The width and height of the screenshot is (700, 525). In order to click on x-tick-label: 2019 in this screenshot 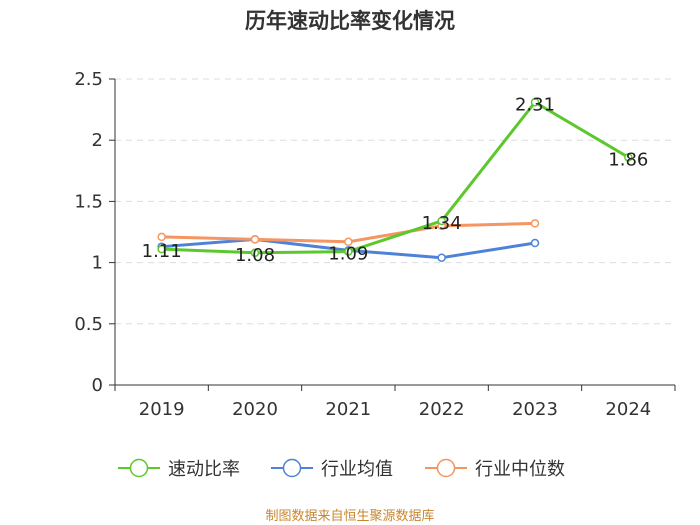, I will do `click(162, 409)`.